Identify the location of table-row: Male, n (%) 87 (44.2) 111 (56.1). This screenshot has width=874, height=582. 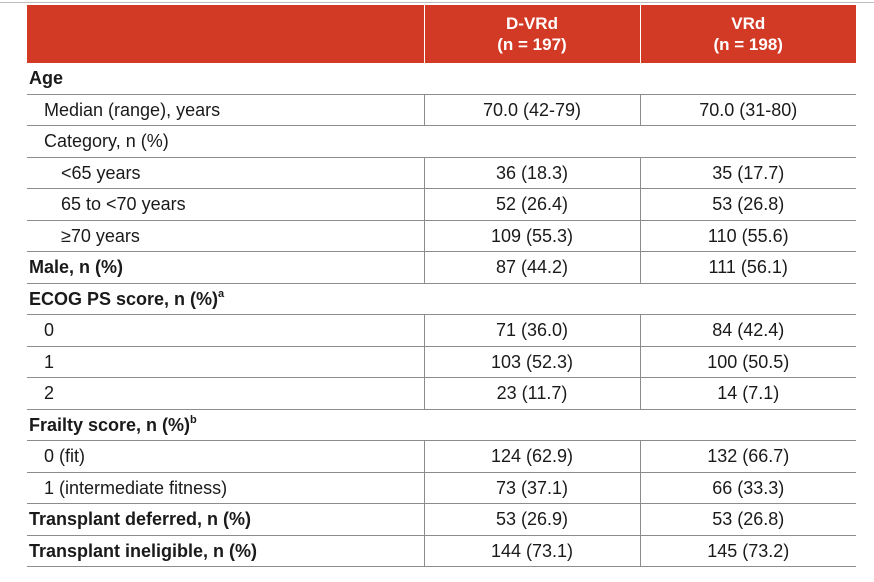
(441, 267).